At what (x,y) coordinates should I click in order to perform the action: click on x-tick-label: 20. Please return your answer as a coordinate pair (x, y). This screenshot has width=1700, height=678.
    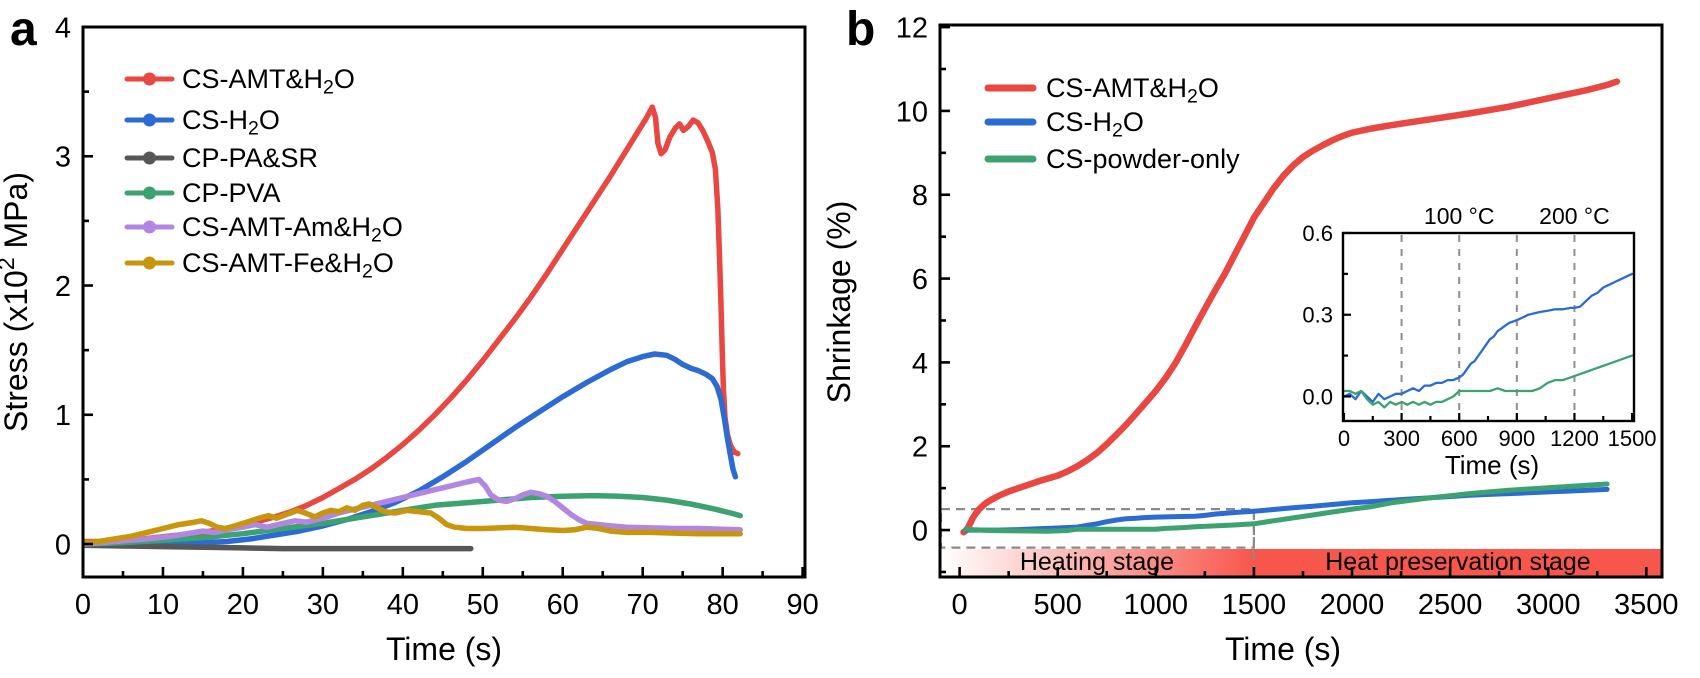
    Looking at the image, I should click on (243, 605).